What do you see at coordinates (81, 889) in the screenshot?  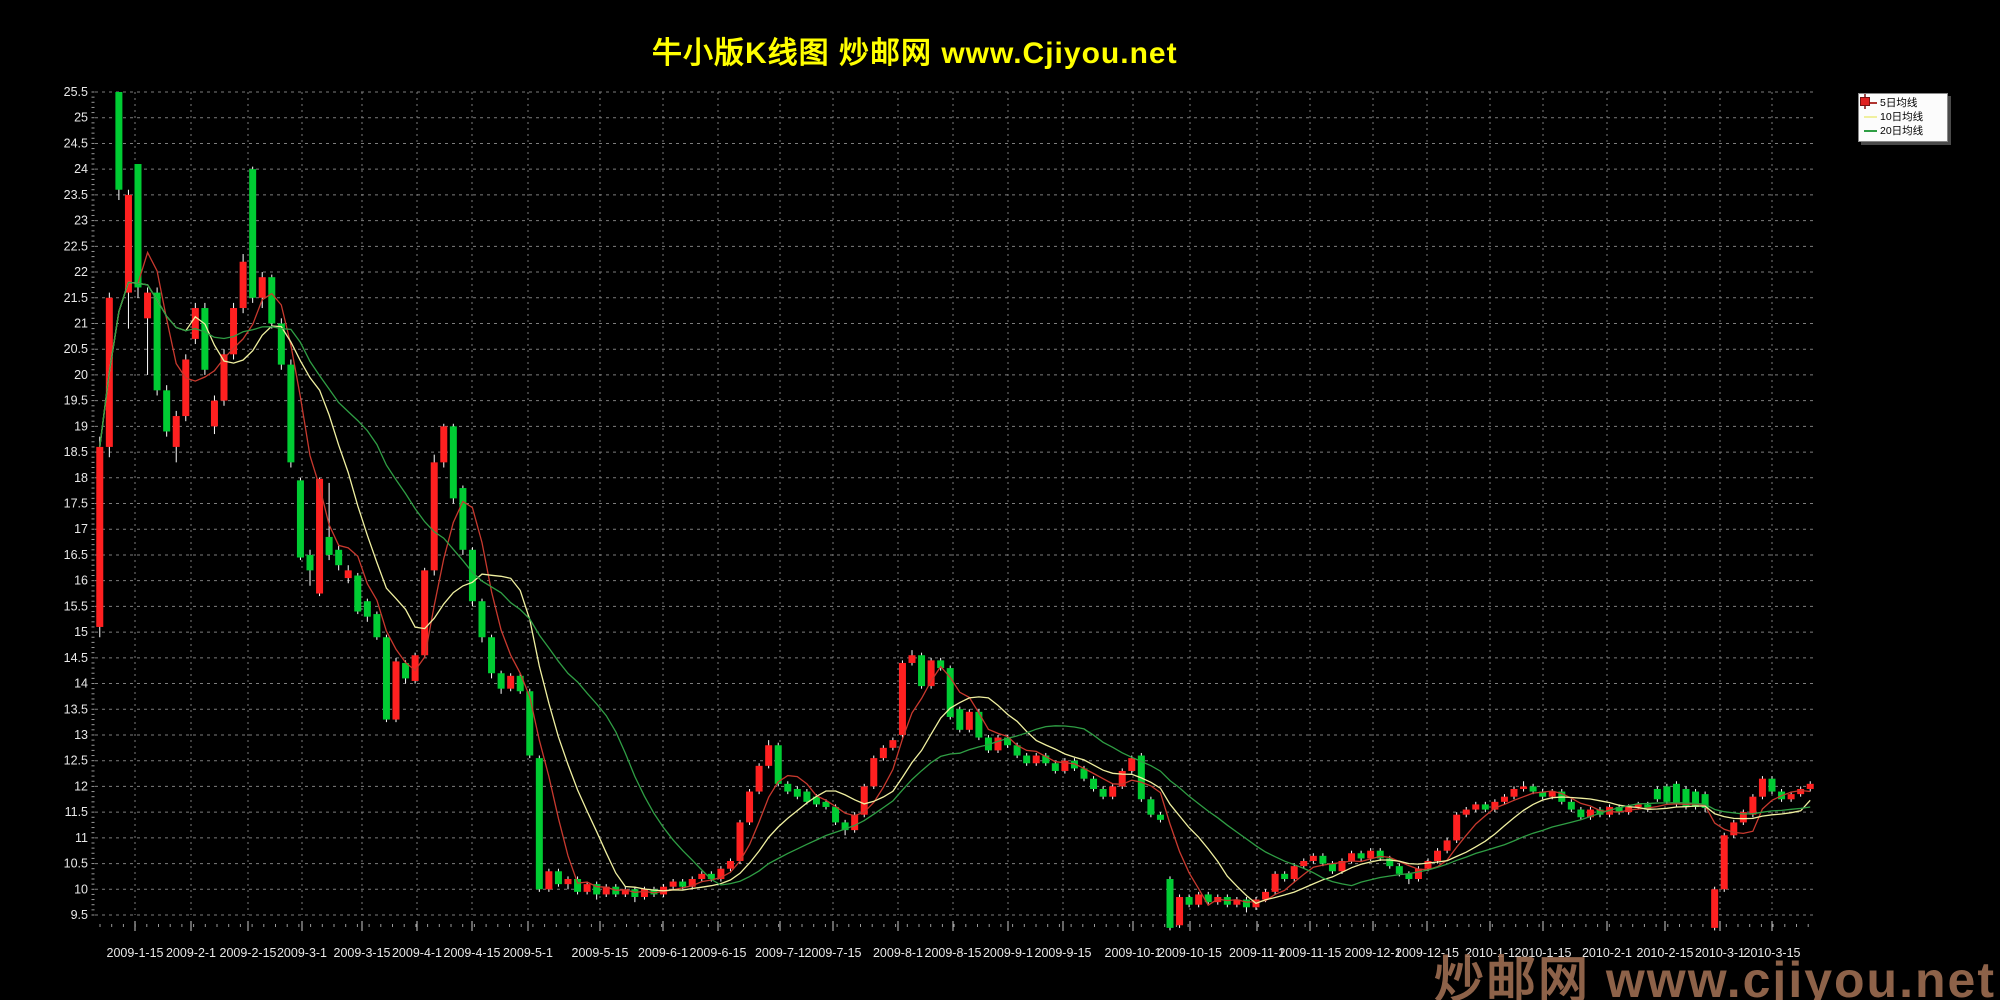 I see `y-axis-label: 10` at bounding box center [81, 889].